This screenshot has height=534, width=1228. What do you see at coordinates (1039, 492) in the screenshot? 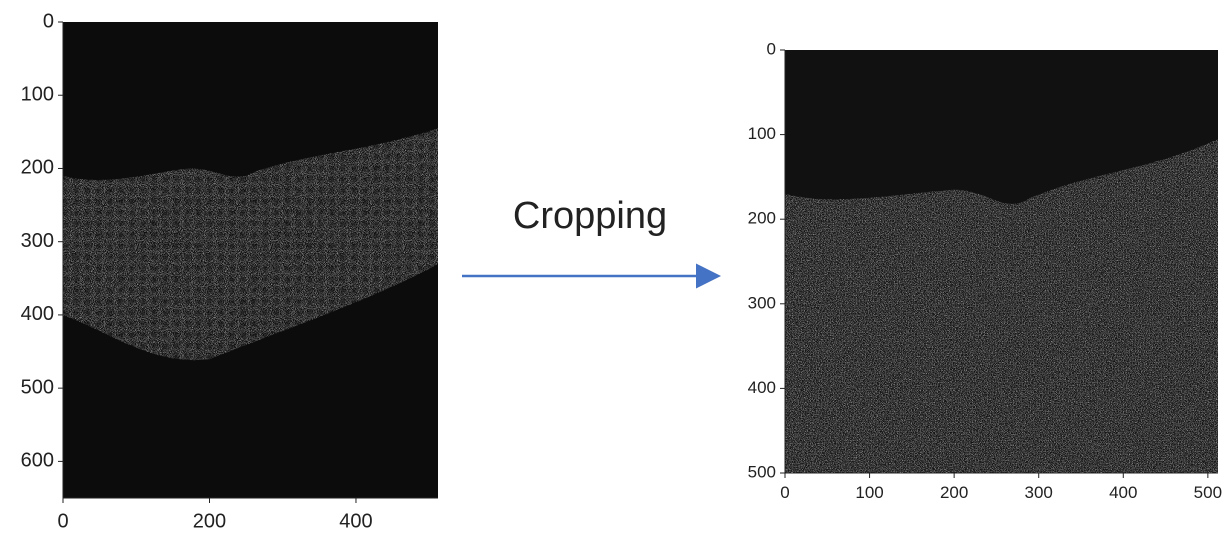
I see `x-tick-label: 300` at bounding box center [1039, 492].